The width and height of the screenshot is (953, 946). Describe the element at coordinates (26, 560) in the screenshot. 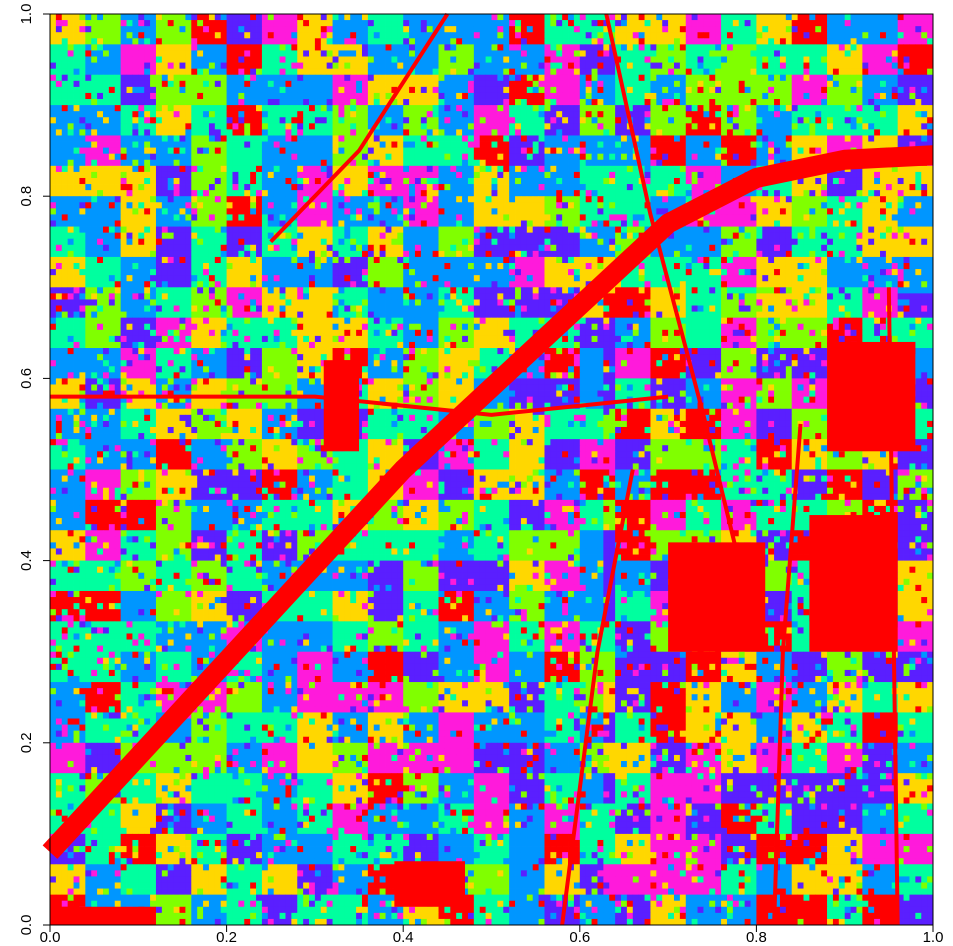

I see `y-tick-label: 0.4` at that location.